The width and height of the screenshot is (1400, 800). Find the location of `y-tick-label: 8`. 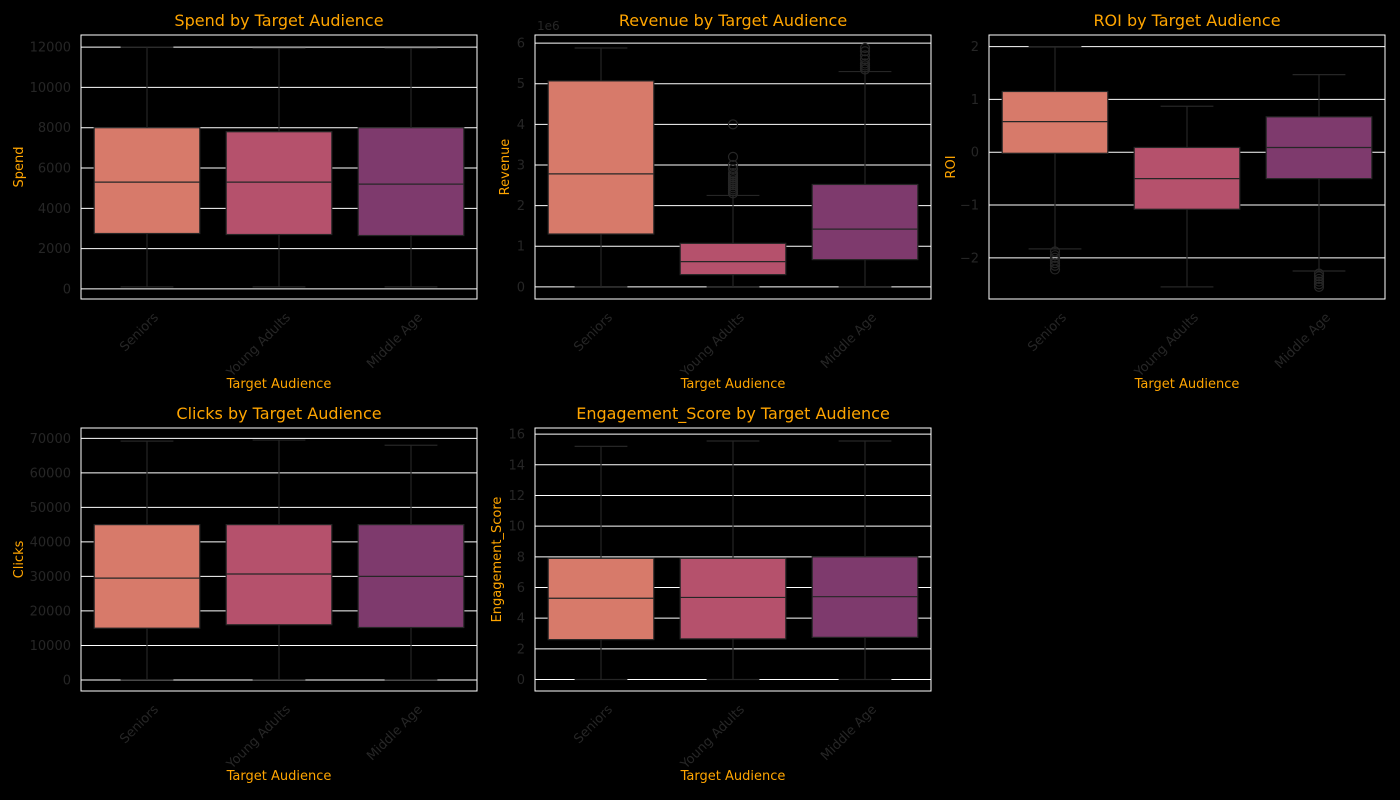

y-tick-label: 8 is located at coordinates (521, 557).